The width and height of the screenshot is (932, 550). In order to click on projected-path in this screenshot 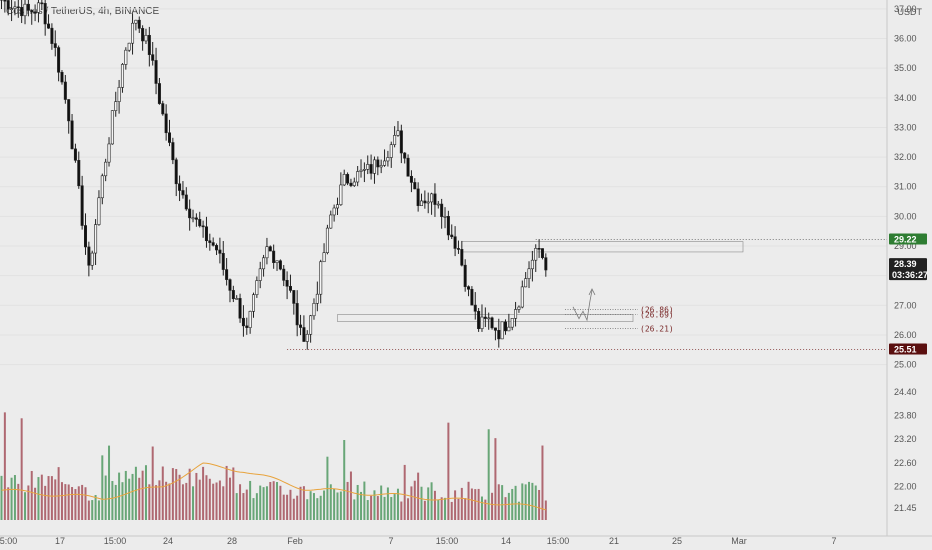, I will do `click(584, 305)`.